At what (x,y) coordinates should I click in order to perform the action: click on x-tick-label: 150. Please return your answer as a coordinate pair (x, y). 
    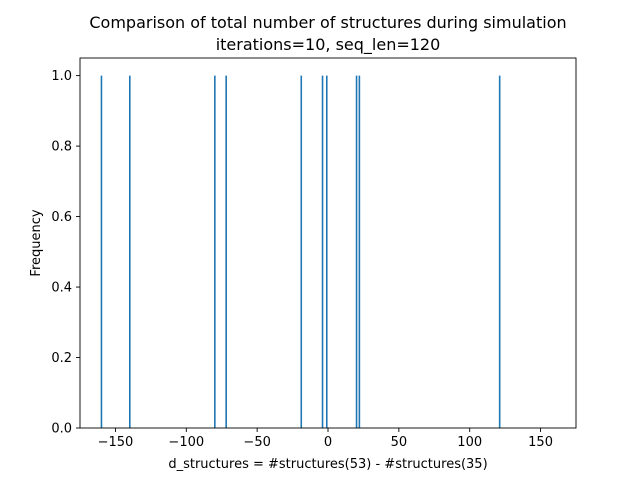
    Looking at the image, I should click on (540, 442).